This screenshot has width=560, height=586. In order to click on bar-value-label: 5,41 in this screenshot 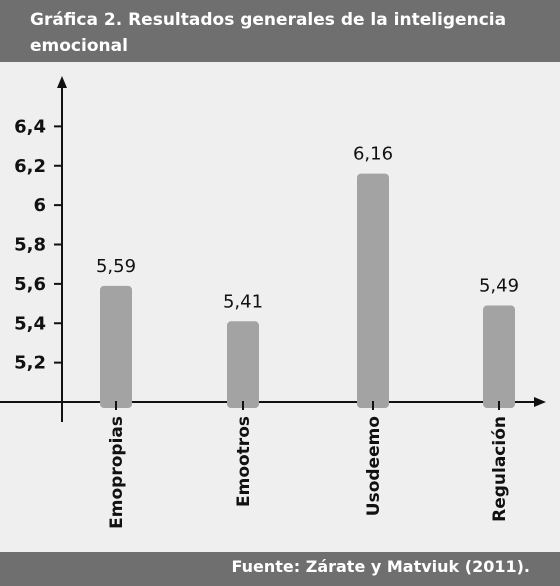, I will do `click(243, 301)`.